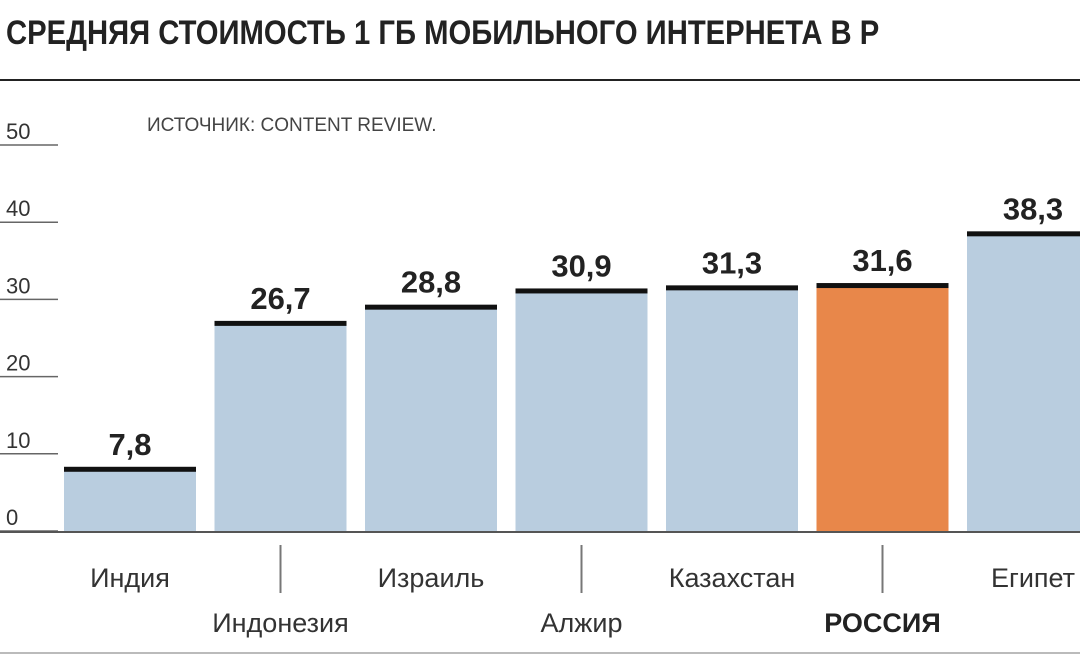 The image size is (1080, 660). Describe the element at coordinates (18, 440) in the screenshot. I see `y-tick-label: 10` at that location.